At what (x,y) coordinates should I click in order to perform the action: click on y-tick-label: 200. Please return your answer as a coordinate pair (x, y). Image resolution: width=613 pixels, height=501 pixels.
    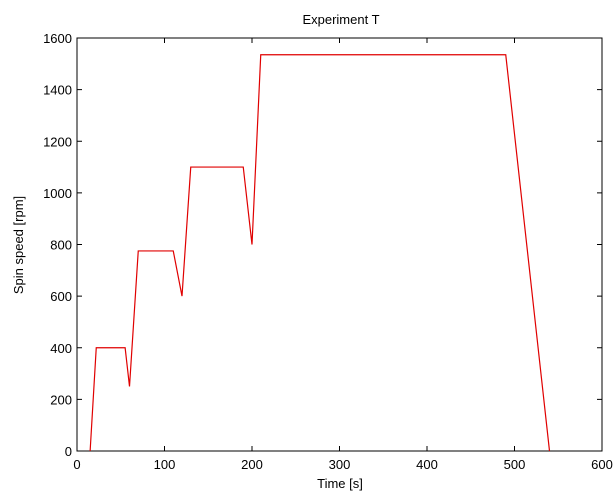
    Looking at the image, I should click on (61, 399).